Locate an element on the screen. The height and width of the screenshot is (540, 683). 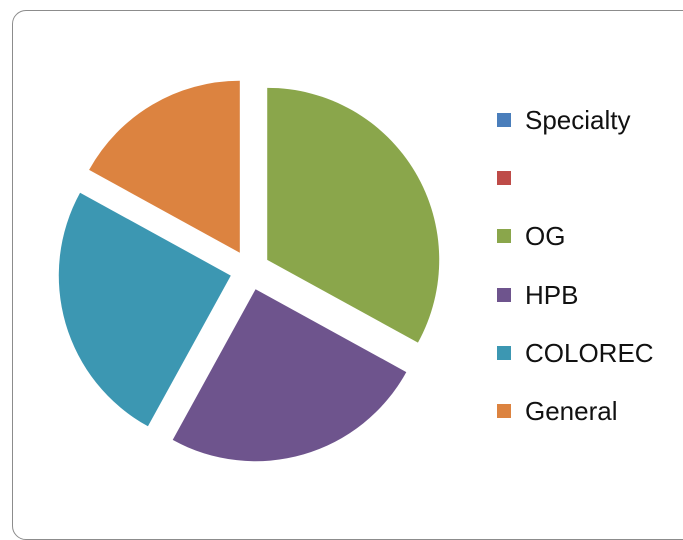
legend-label-hpb: HPB is located at coordinates (552, 294).